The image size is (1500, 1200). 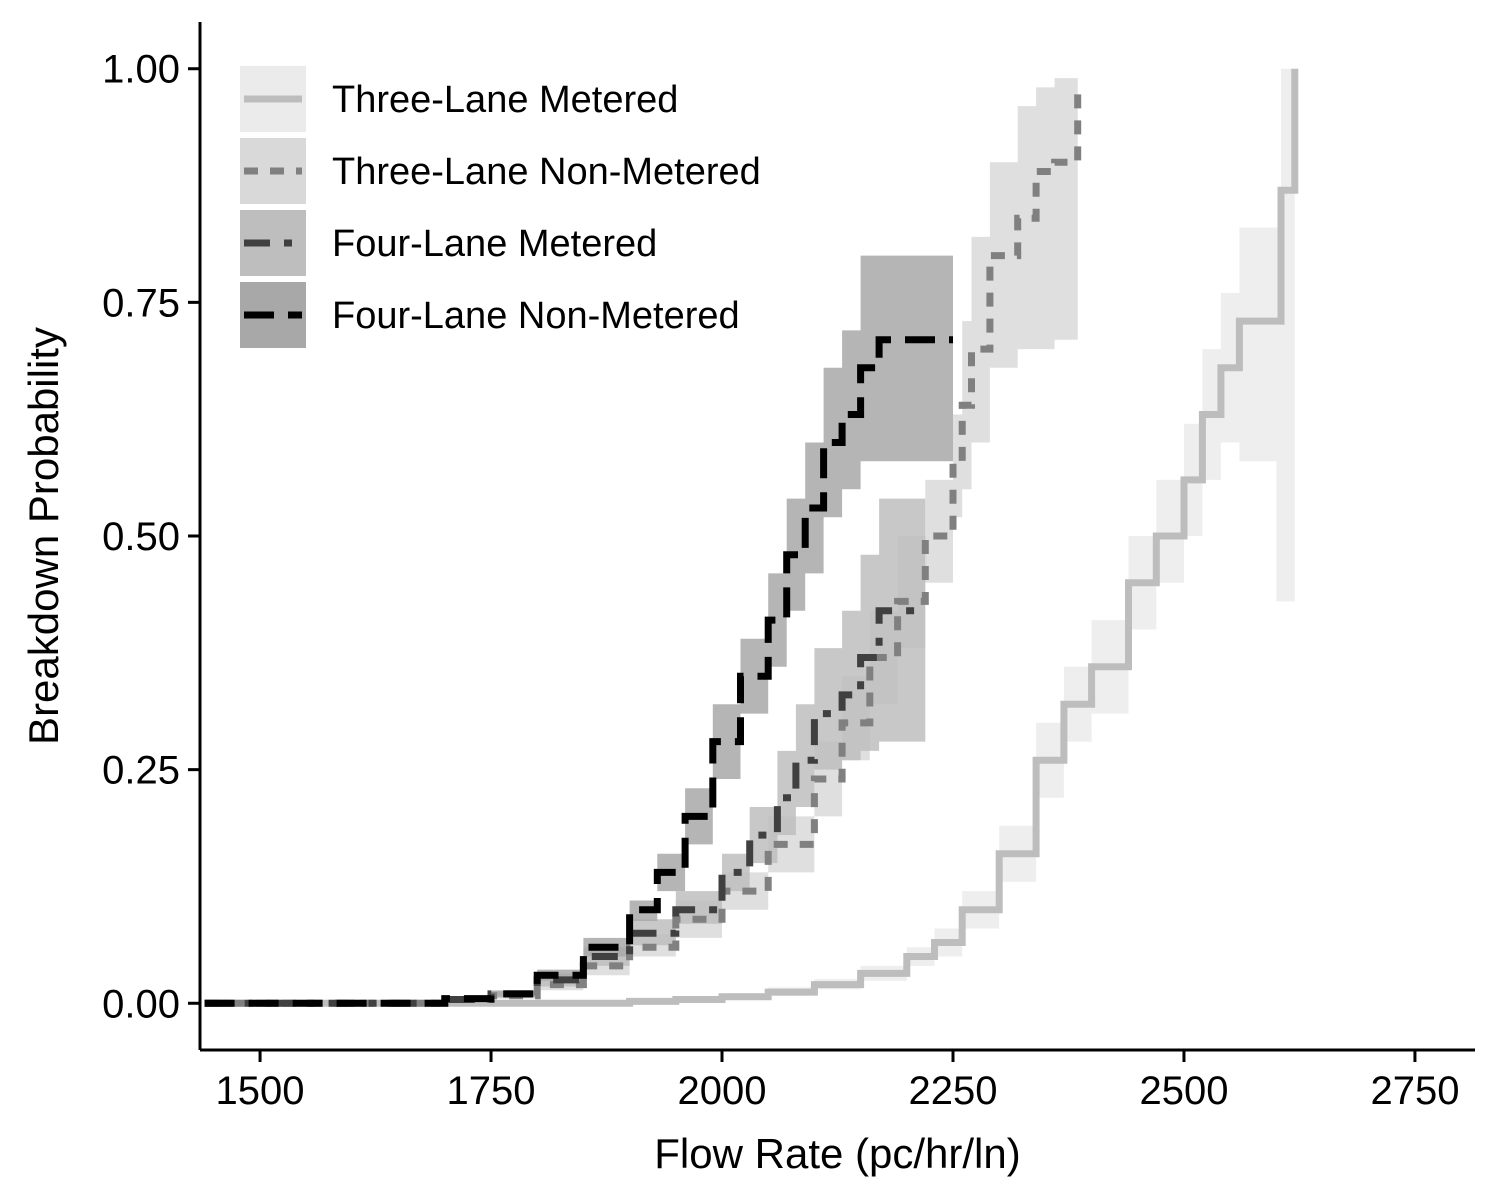 I want to click on y-tick-label: 0.25, so click(x=141, y=771).